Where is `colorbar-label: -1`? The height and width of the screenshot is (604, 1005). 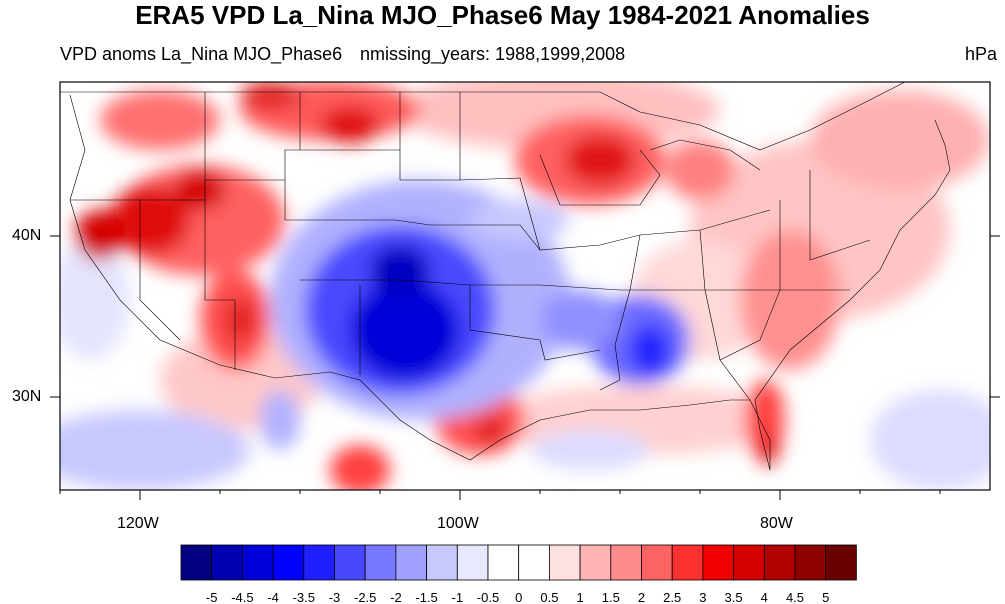 colorbar-label: -1 is located at coordinates (458, 597).